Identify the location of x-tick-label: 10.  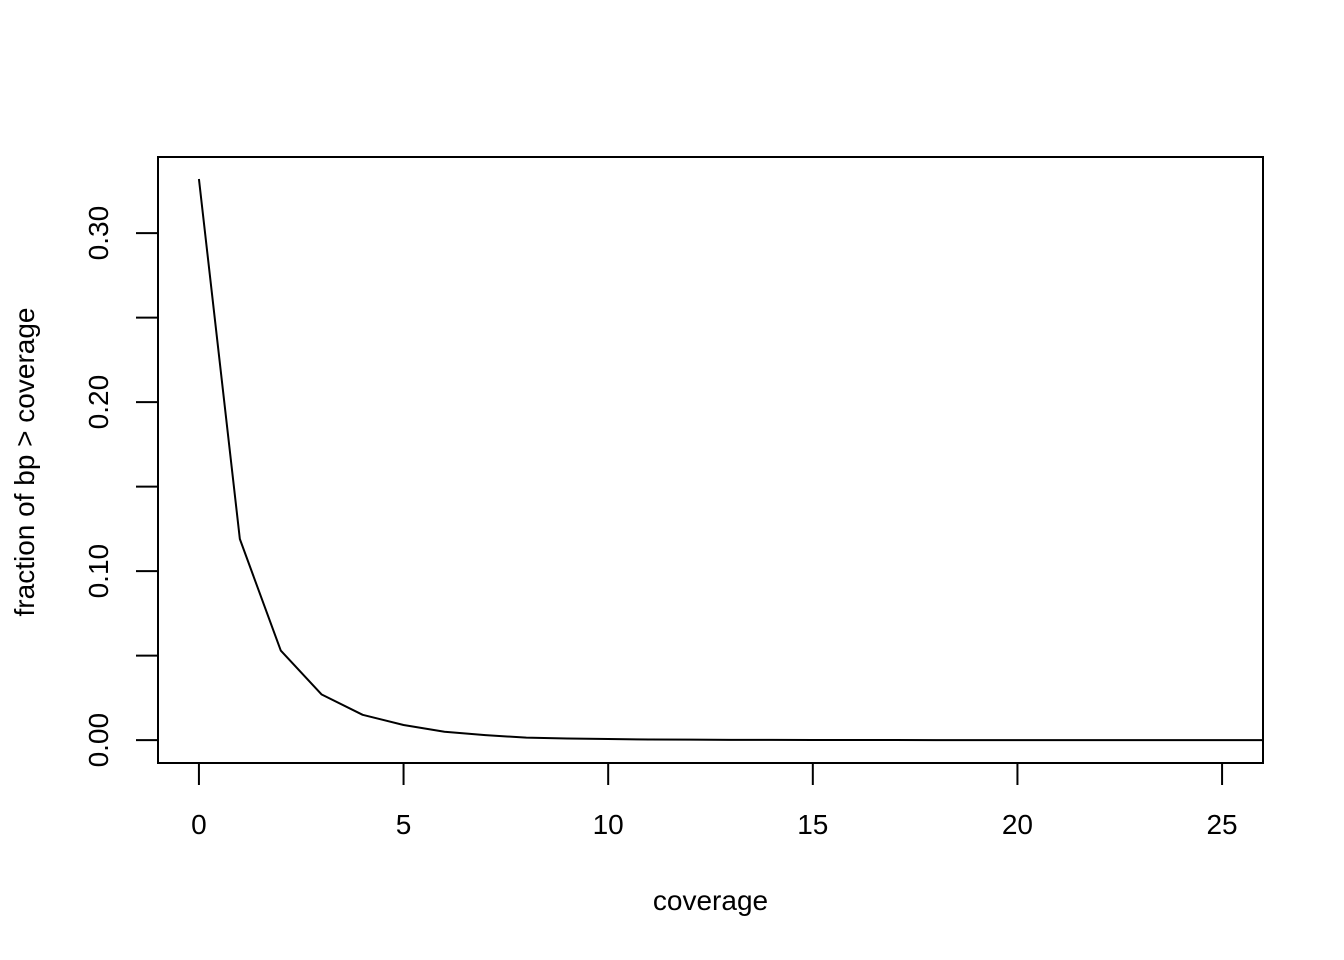
(608, 824).